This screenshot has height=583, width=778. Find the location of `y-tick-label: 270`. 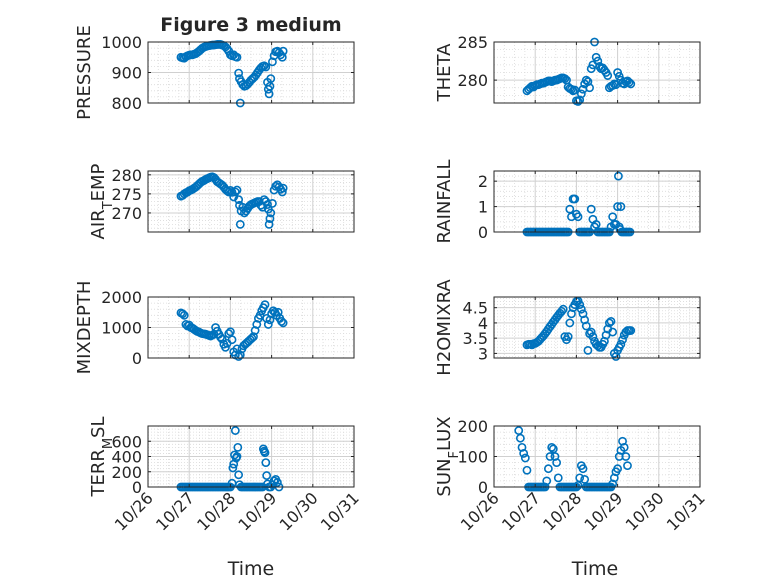

y-tick-label: 270 is located at coordinates (126, 213).